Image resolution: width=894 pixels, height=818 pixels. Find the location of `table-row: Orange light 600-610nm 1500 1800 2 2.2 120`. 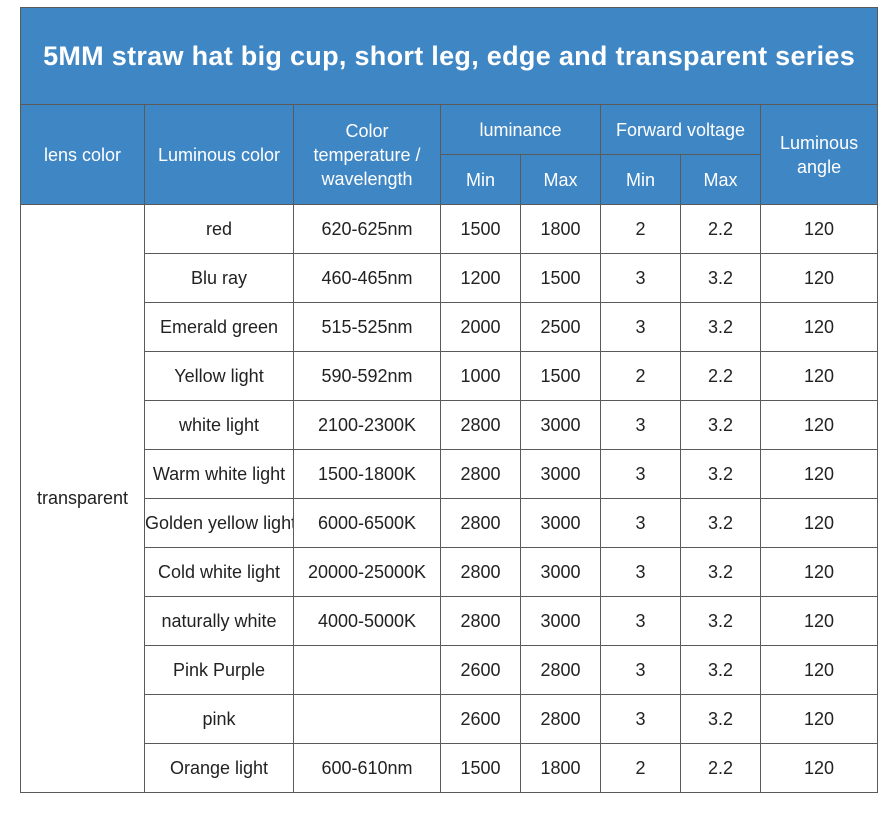

table-row: Orange light 600-610nm 1500 1800 2 2.2 120 is located at coordinates (450, 768).